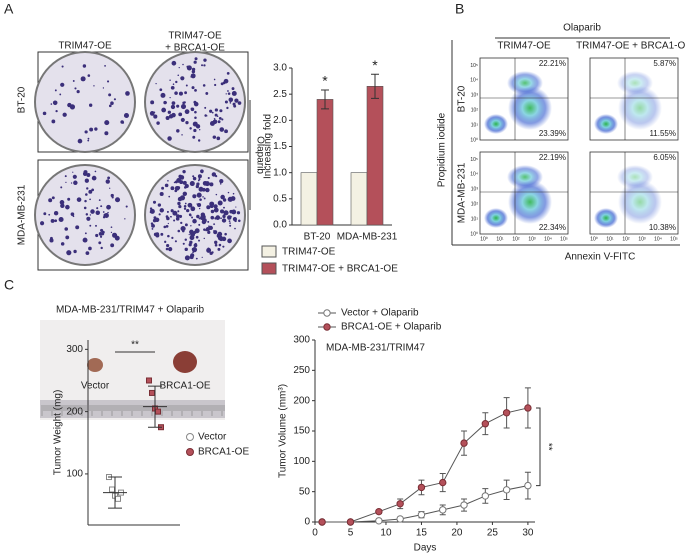 This screenshot has height=554, width=685. I want to click on error-bar, so click(325, 99).